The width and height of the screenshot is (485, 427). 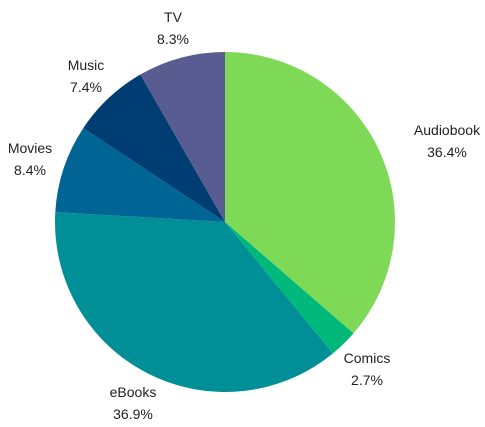 What do you see at coordinates (30, 148) in the screenshot?
I see `slice-label-movies: Movies` at bounding box center [30, 148].